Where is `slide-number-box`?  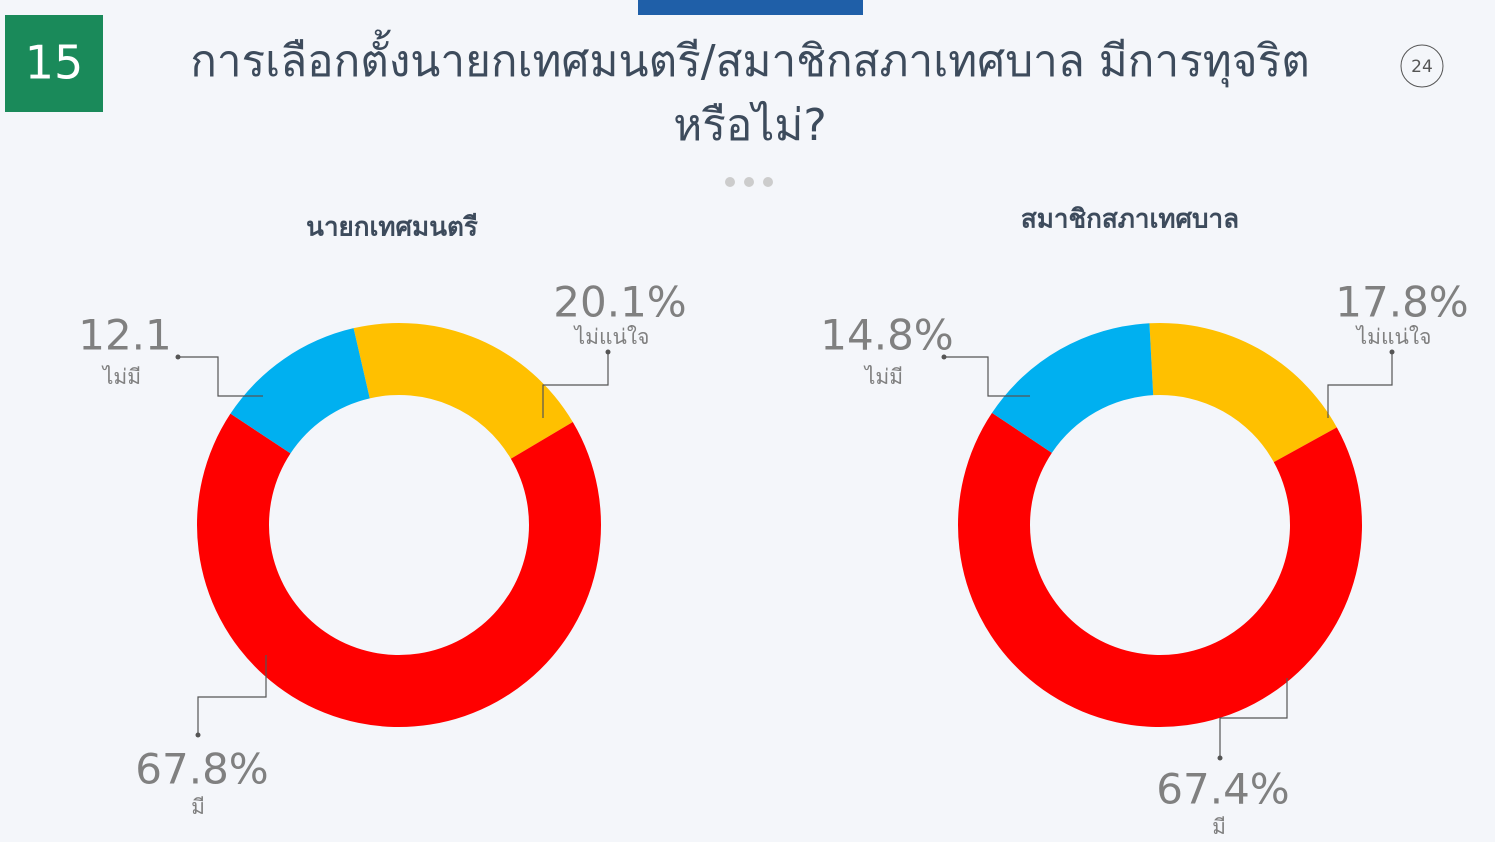 slide-number-box is located at coordinates (54, 63).